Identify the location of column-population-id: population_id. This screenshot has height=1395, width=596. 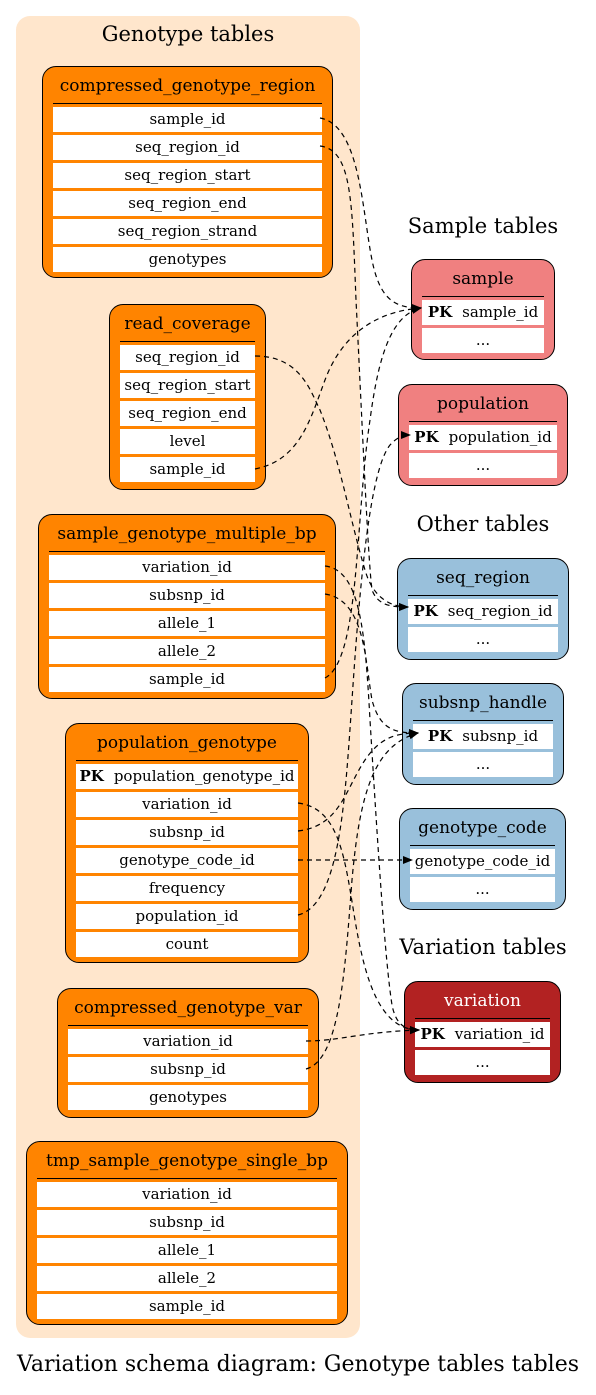
(187, 916).